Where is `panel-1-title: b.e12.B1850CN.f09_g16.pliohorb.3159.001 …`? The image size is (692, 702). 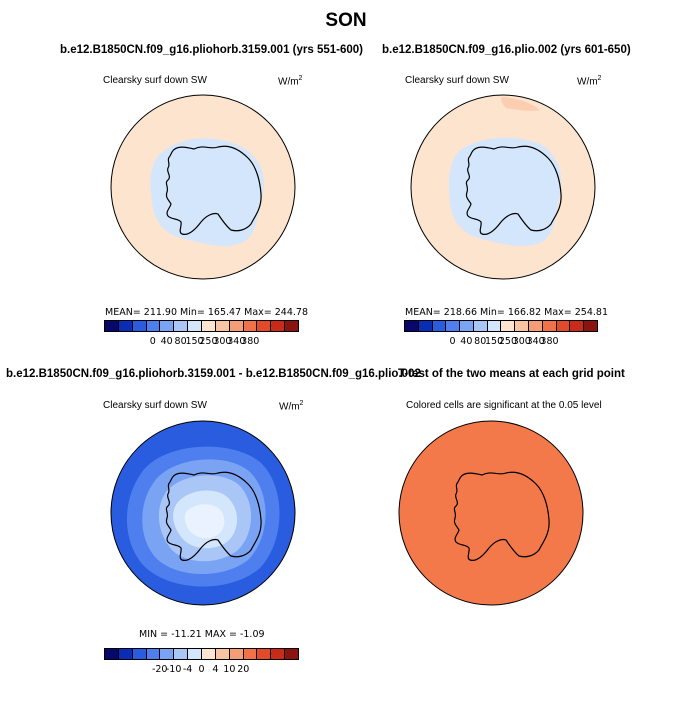 panel-1-title: b.e12.B1850CN.f09_g16.pliohorb.3159.001 … is located at coordinates (211, 50).